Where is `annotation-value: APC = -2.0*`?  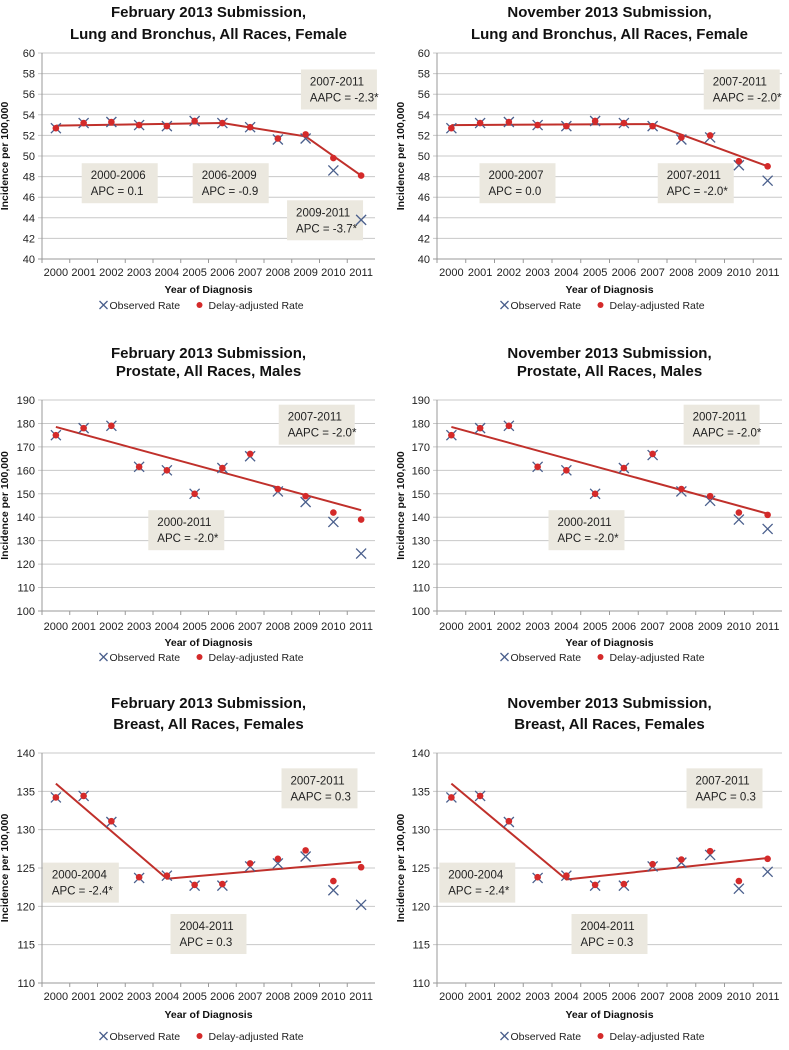 annotation-value: APC = -2.0* is located at coordinates (698, 192).